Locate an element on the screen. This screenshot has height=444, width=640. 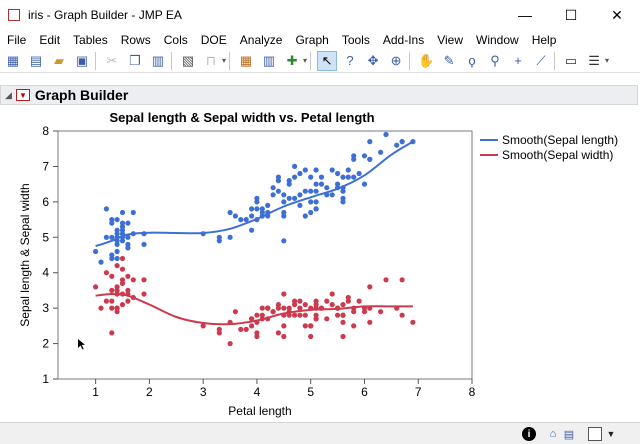
home-window-icon: ⌂ is located at coordinates (553, 434).